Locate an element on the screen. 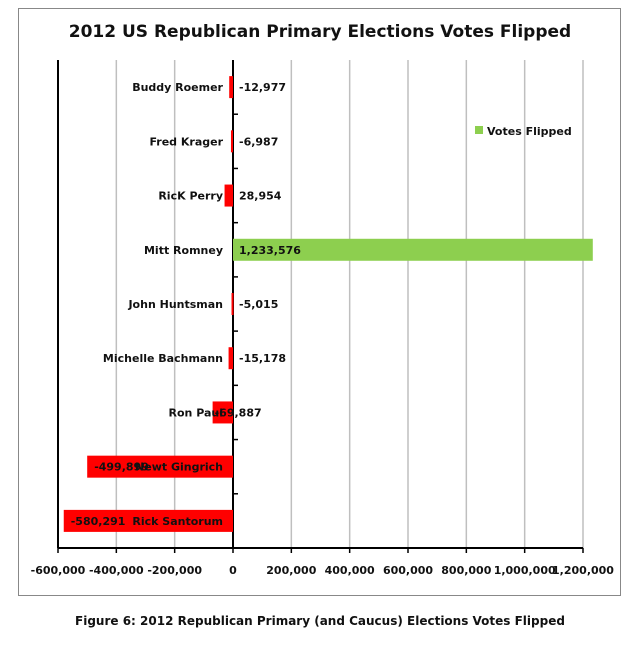  x-tick-label: 1,000,000 is located at coordinates (525, 570).